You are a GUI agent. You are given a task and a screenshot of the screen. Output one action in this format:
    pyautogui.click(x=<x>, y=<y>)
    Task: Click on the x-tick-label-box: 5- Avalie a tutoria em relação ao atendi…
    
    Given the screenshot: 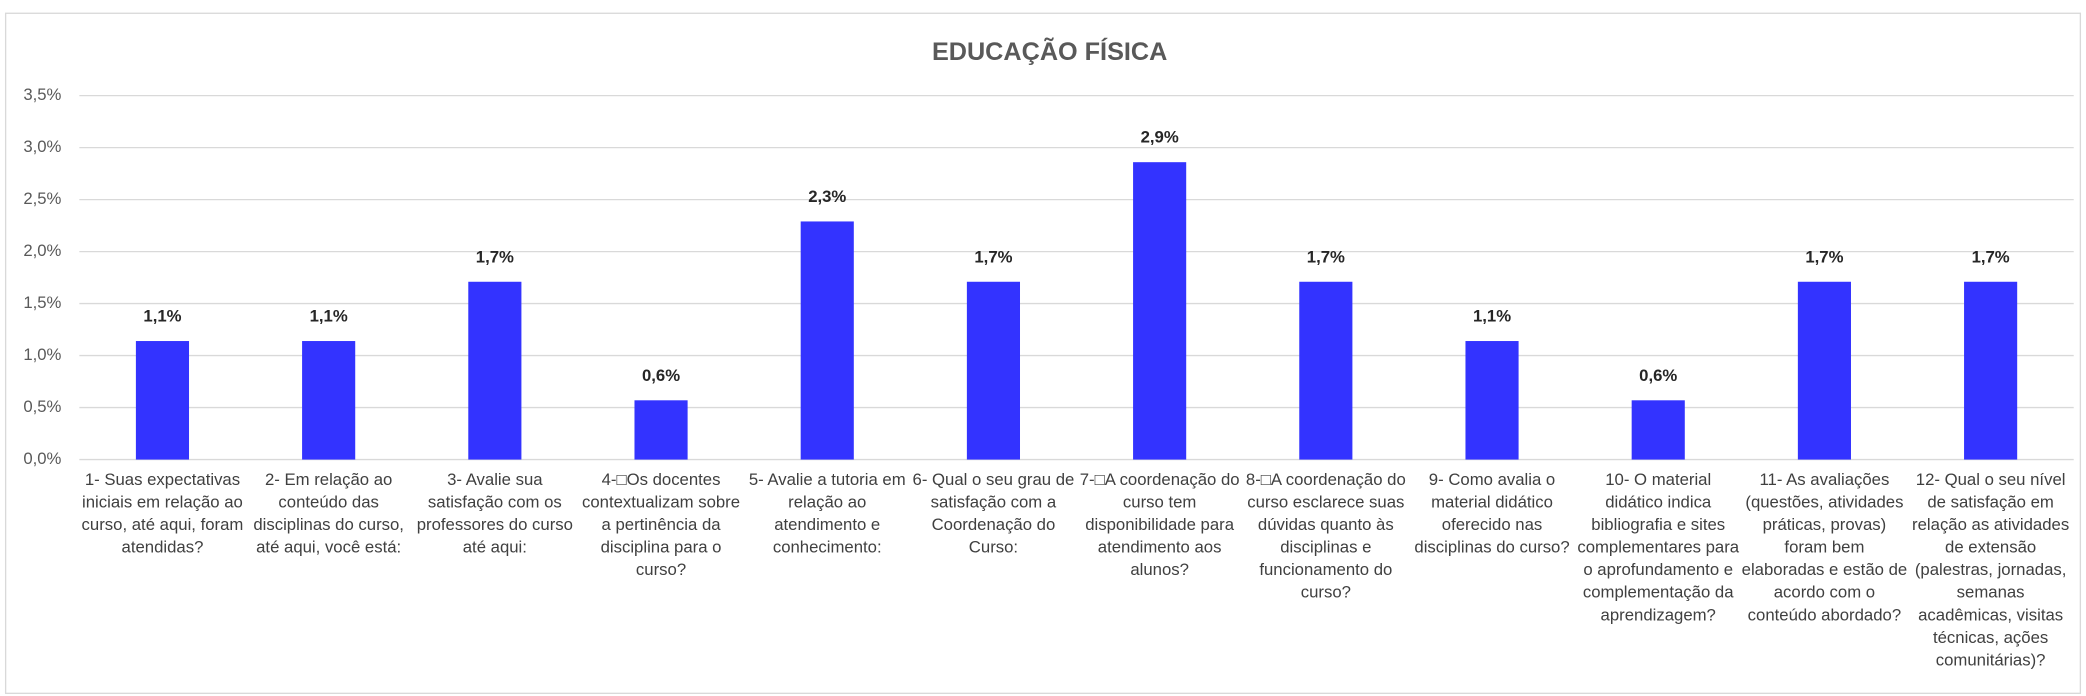 What is the action you would take?
    pyautogui.click(x=827, y=513)
    